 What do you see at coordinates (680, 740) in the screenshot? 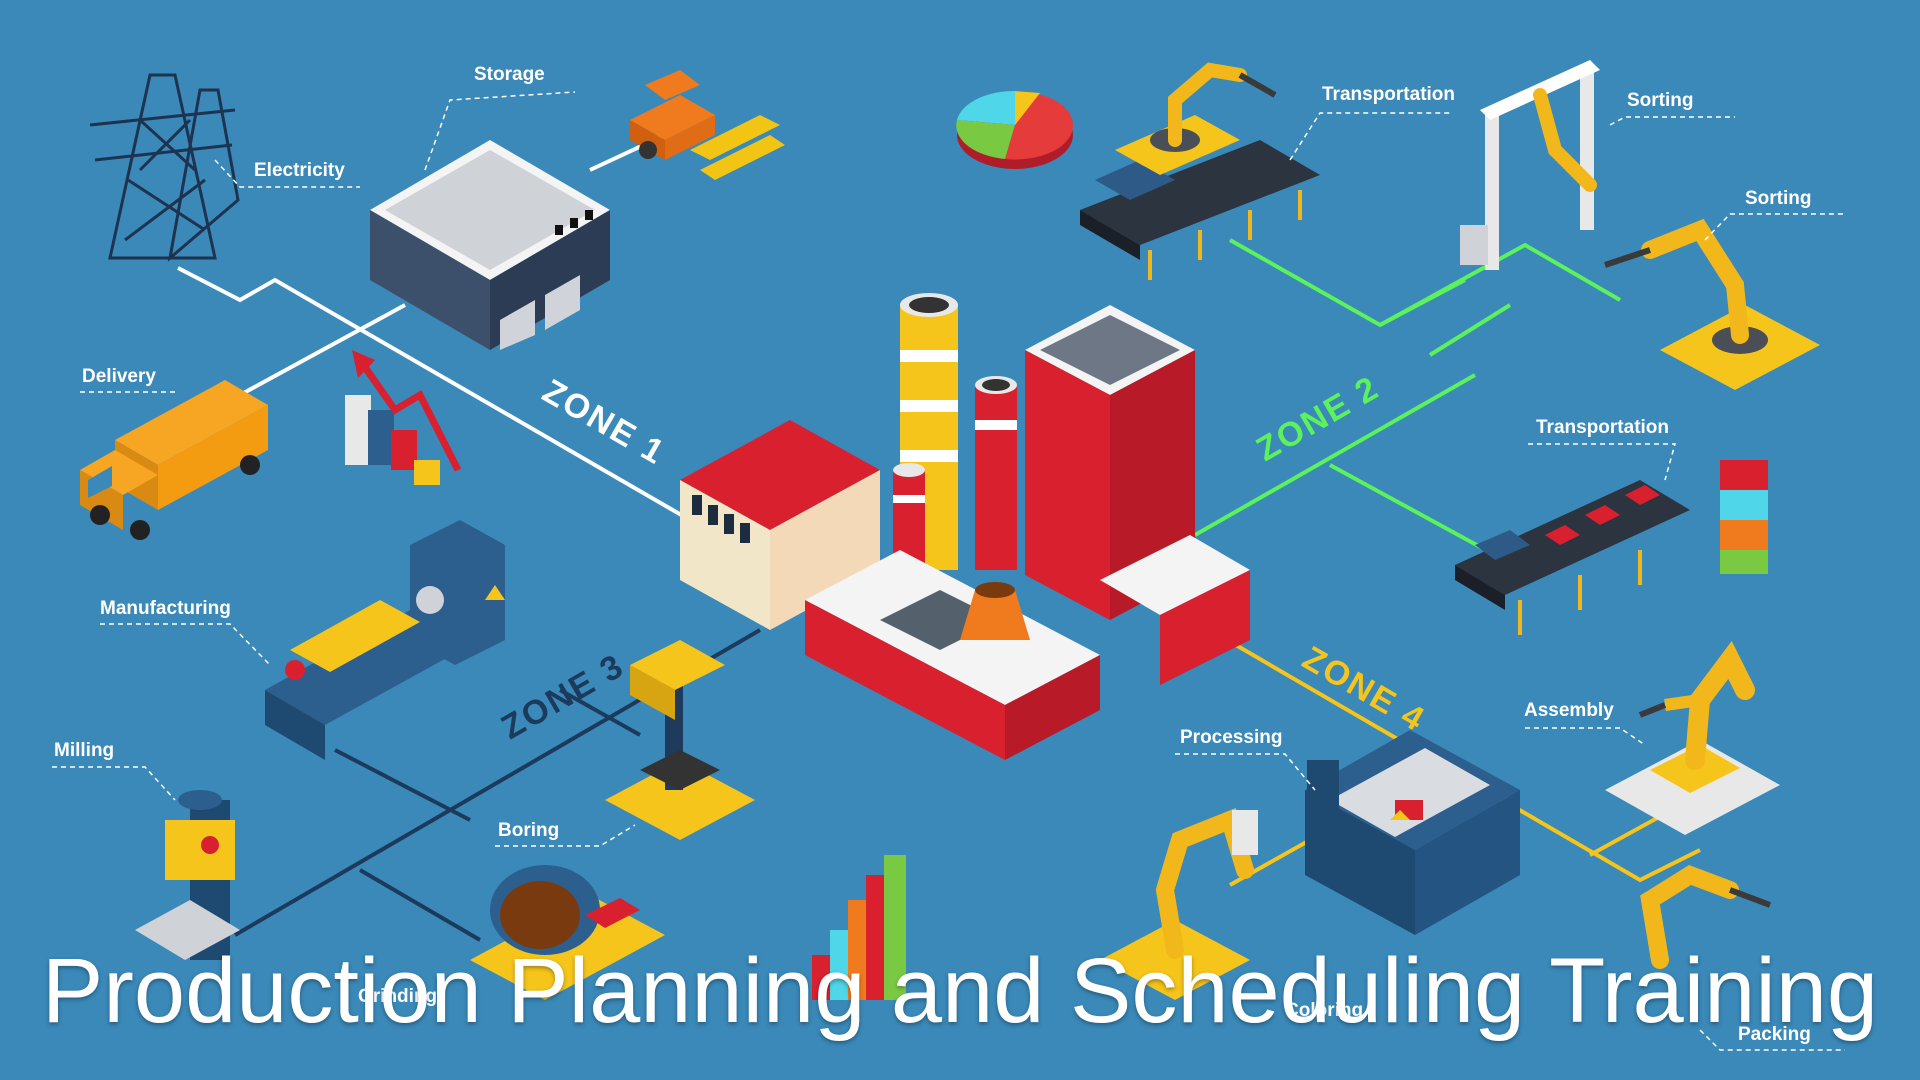
I see `boring-drill-press-icon` at bounding box center [680, 740].